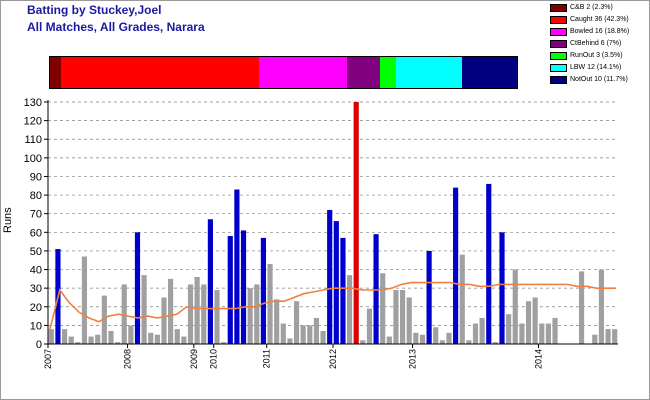 The image size is (650, 400). I want to click on dismissal-segment-ctbehind, so click(363, 72).